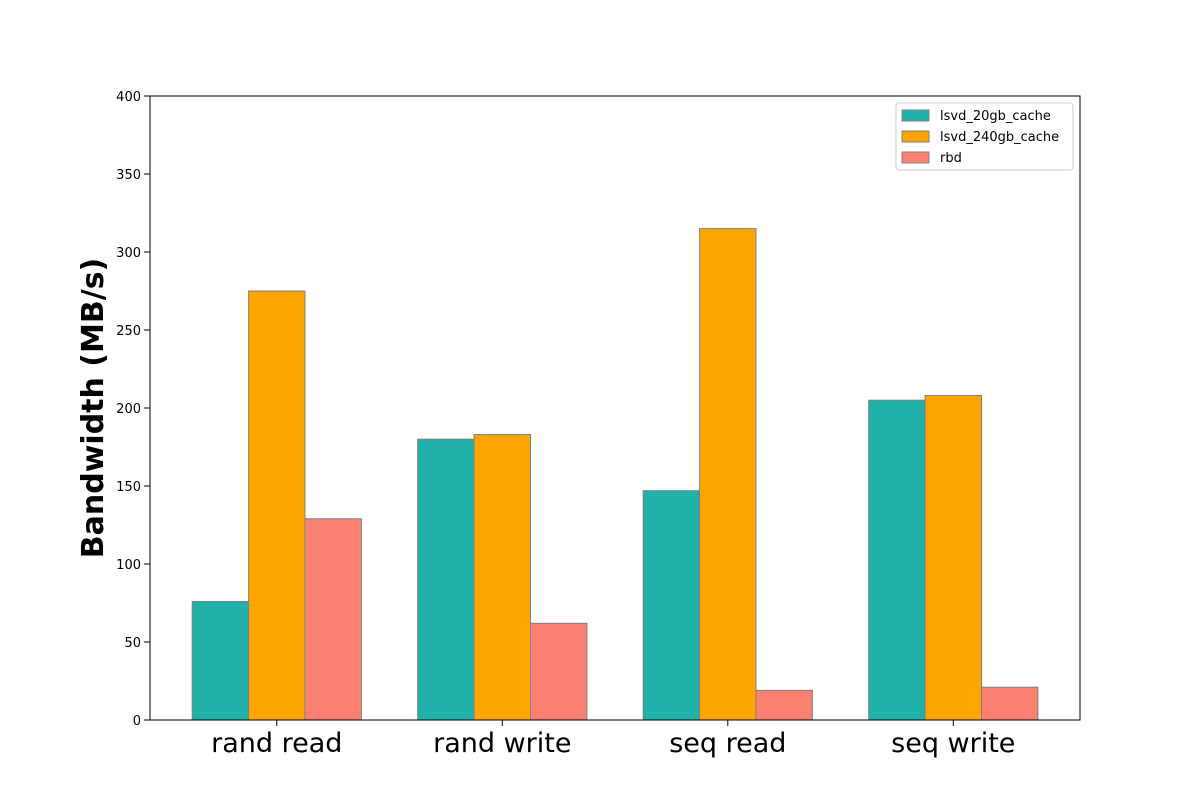 The width and height of the screenshot is (1200, 804). I want to click on y-tick-label: 150, so click(128, 487).